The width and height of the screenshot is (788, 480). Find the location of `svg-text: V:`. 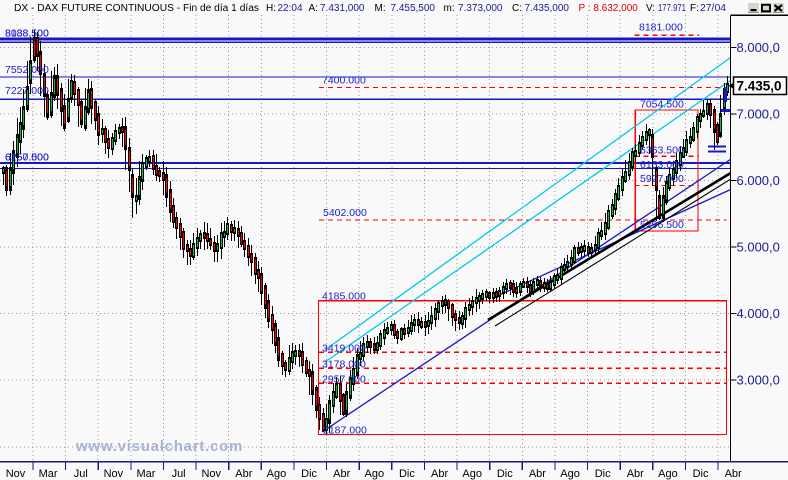

svg-text: V: is located at coordinates (650, 8).